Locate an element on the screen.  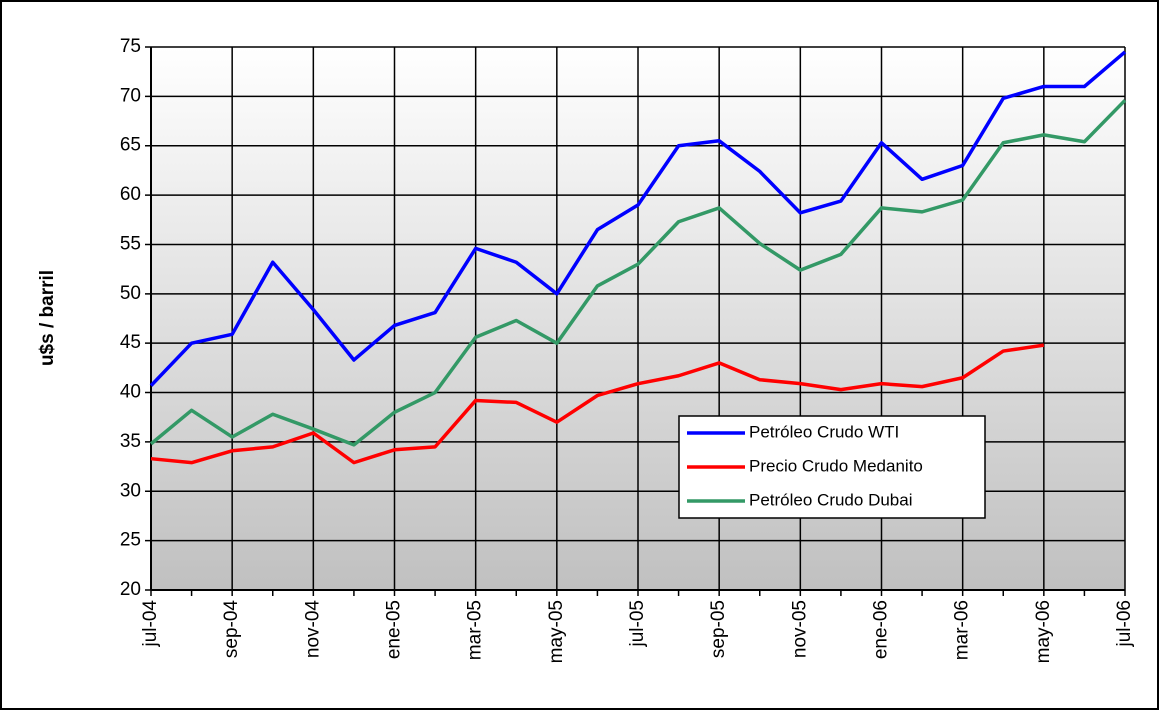
x-tick-label: may-05 is located at coordinates (556, 631).